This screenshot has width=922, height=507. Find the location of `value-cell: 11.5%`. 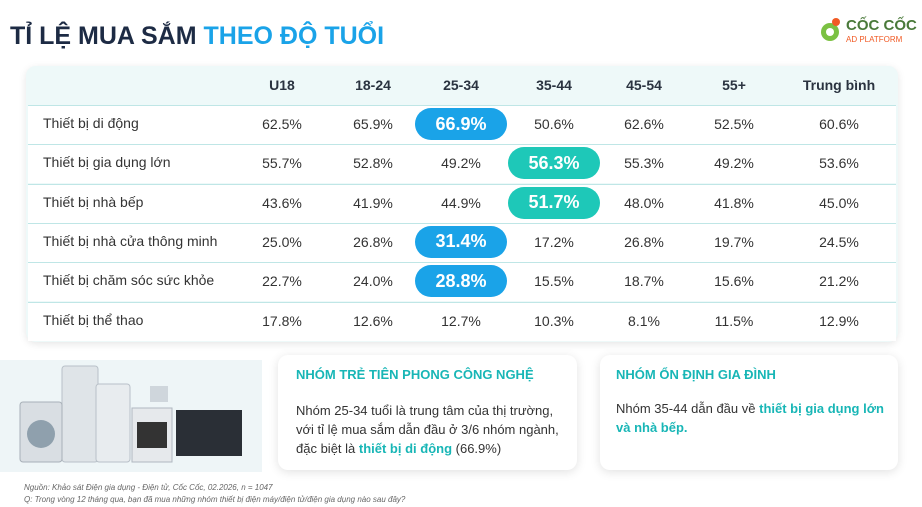

value-cell: 11.5% is located at coordinates (734, 320).